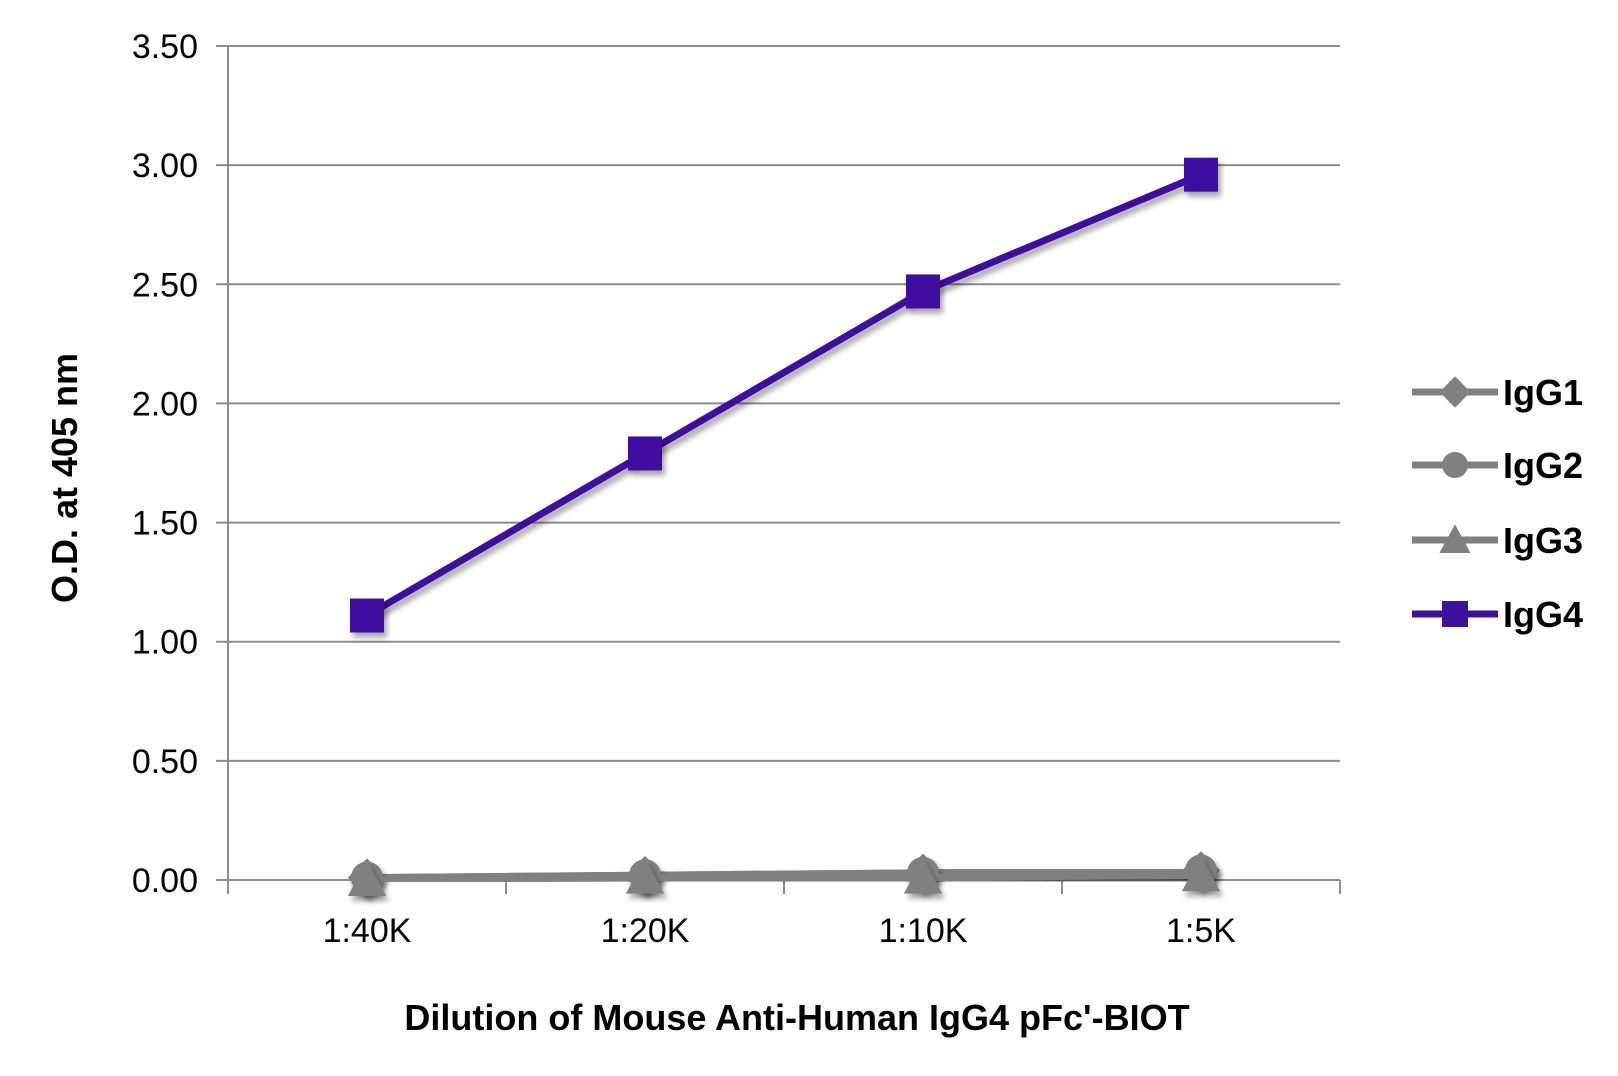  Describe the element at coordinates (165, 47) in the screenshot. I see `y-tick-label: 3.50` at that location.